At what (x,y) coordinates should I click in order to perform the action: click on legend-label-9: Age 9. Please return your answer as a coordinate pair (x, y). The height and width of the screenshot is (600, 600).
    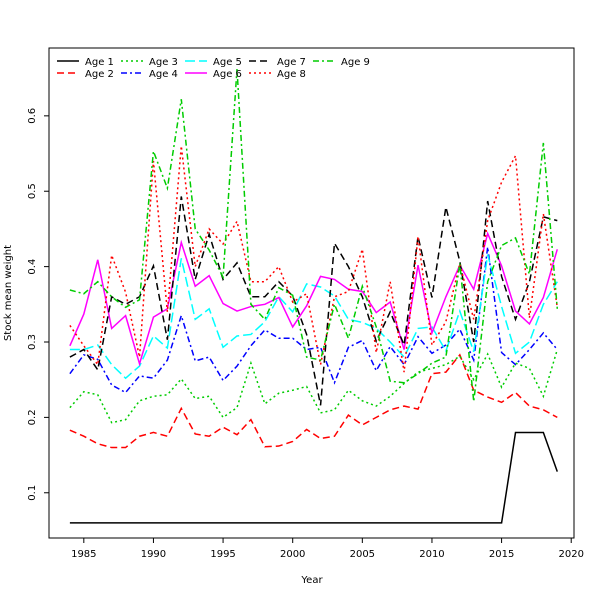
    Looking at the image, I should click on (355, 62).